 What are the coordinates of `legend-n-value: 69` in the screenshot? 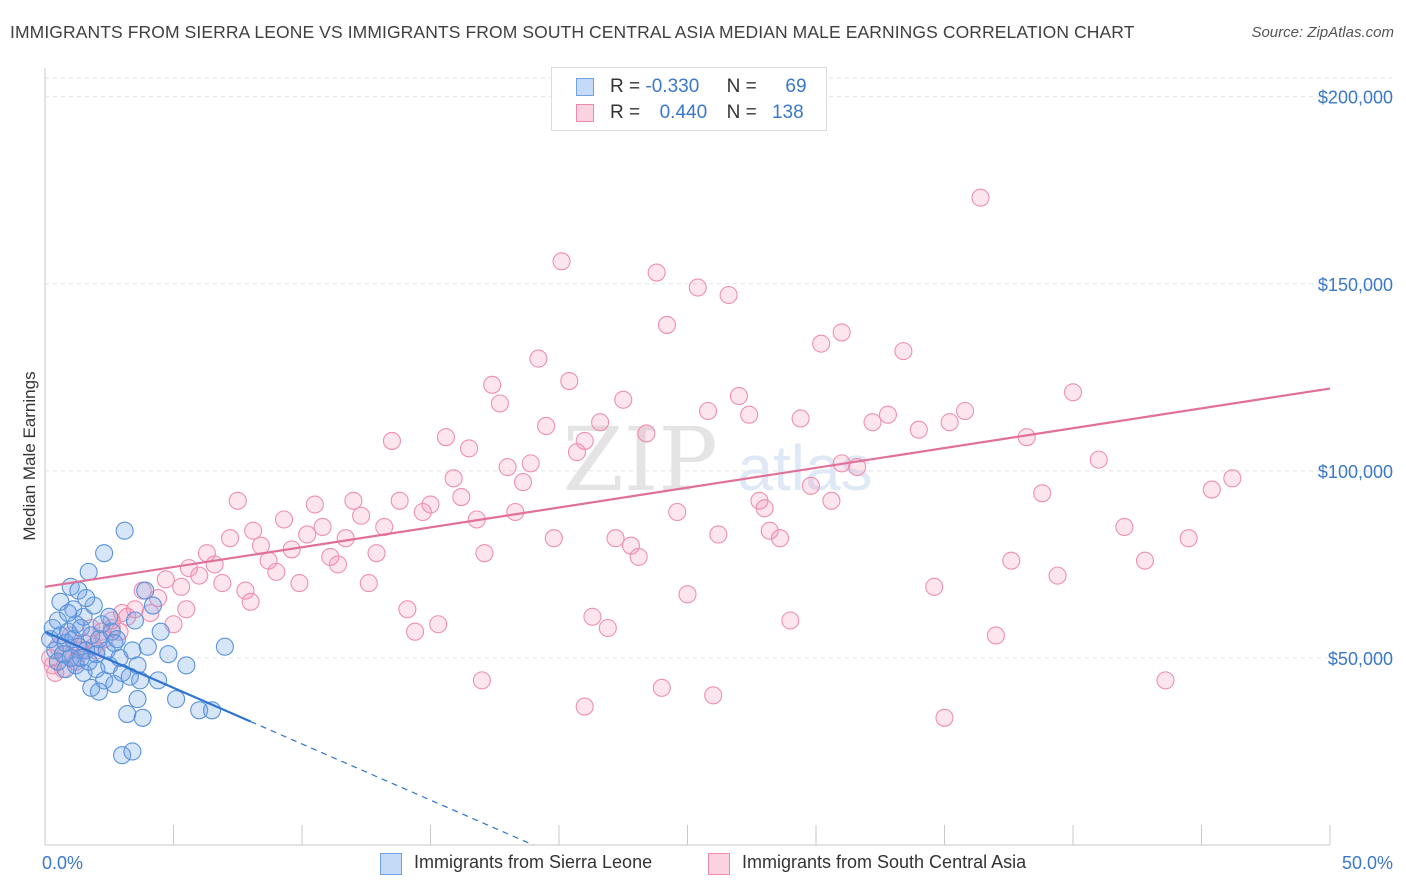 It's located at (796, 86).